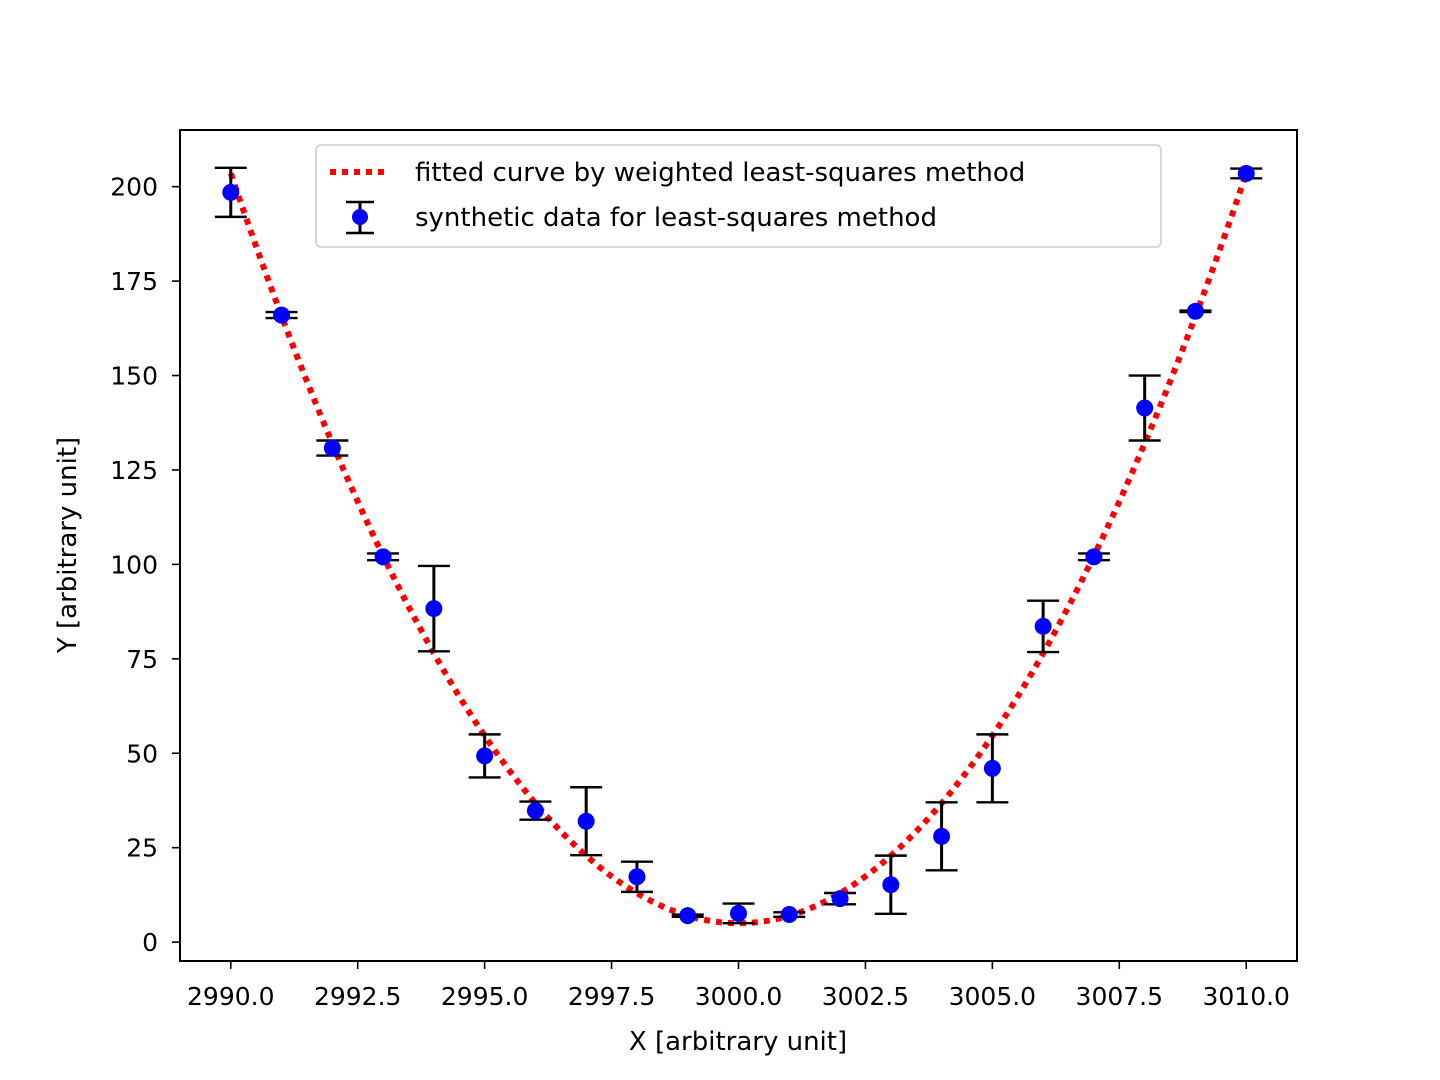 The width and height of the screenshot is (1440, 1080). What do you see at coordinates (676, 218) in the screenshot?
I see `legend-label-synthetic-data: synthetic data for least-squares method` at bounding box center [676, 218].